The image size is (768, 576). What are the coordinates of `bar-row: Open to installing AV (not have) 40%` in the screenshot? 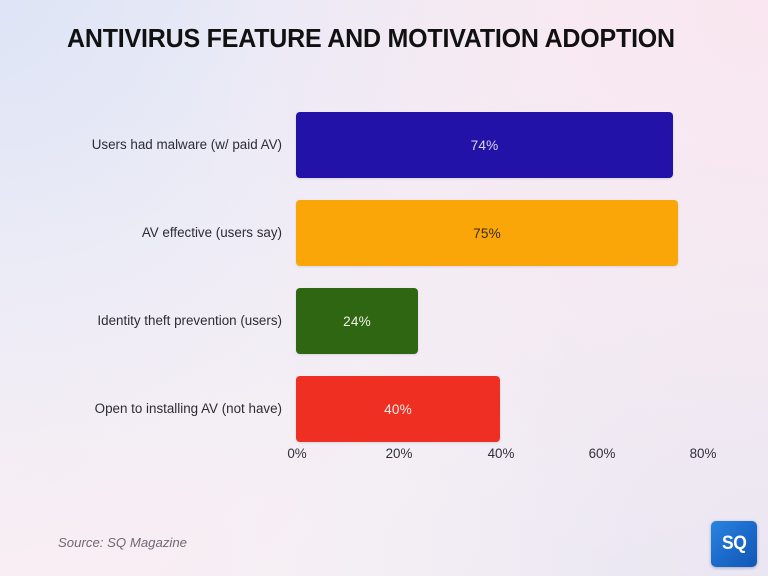 It's located at (384, 409).